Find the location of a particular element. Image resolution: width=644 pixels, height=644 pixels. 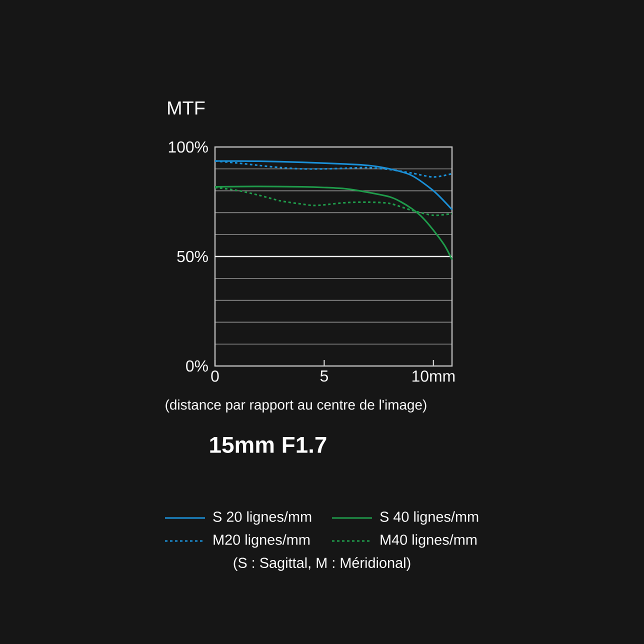

text: 15mm F1.7 is located at coordinates (268, 445).